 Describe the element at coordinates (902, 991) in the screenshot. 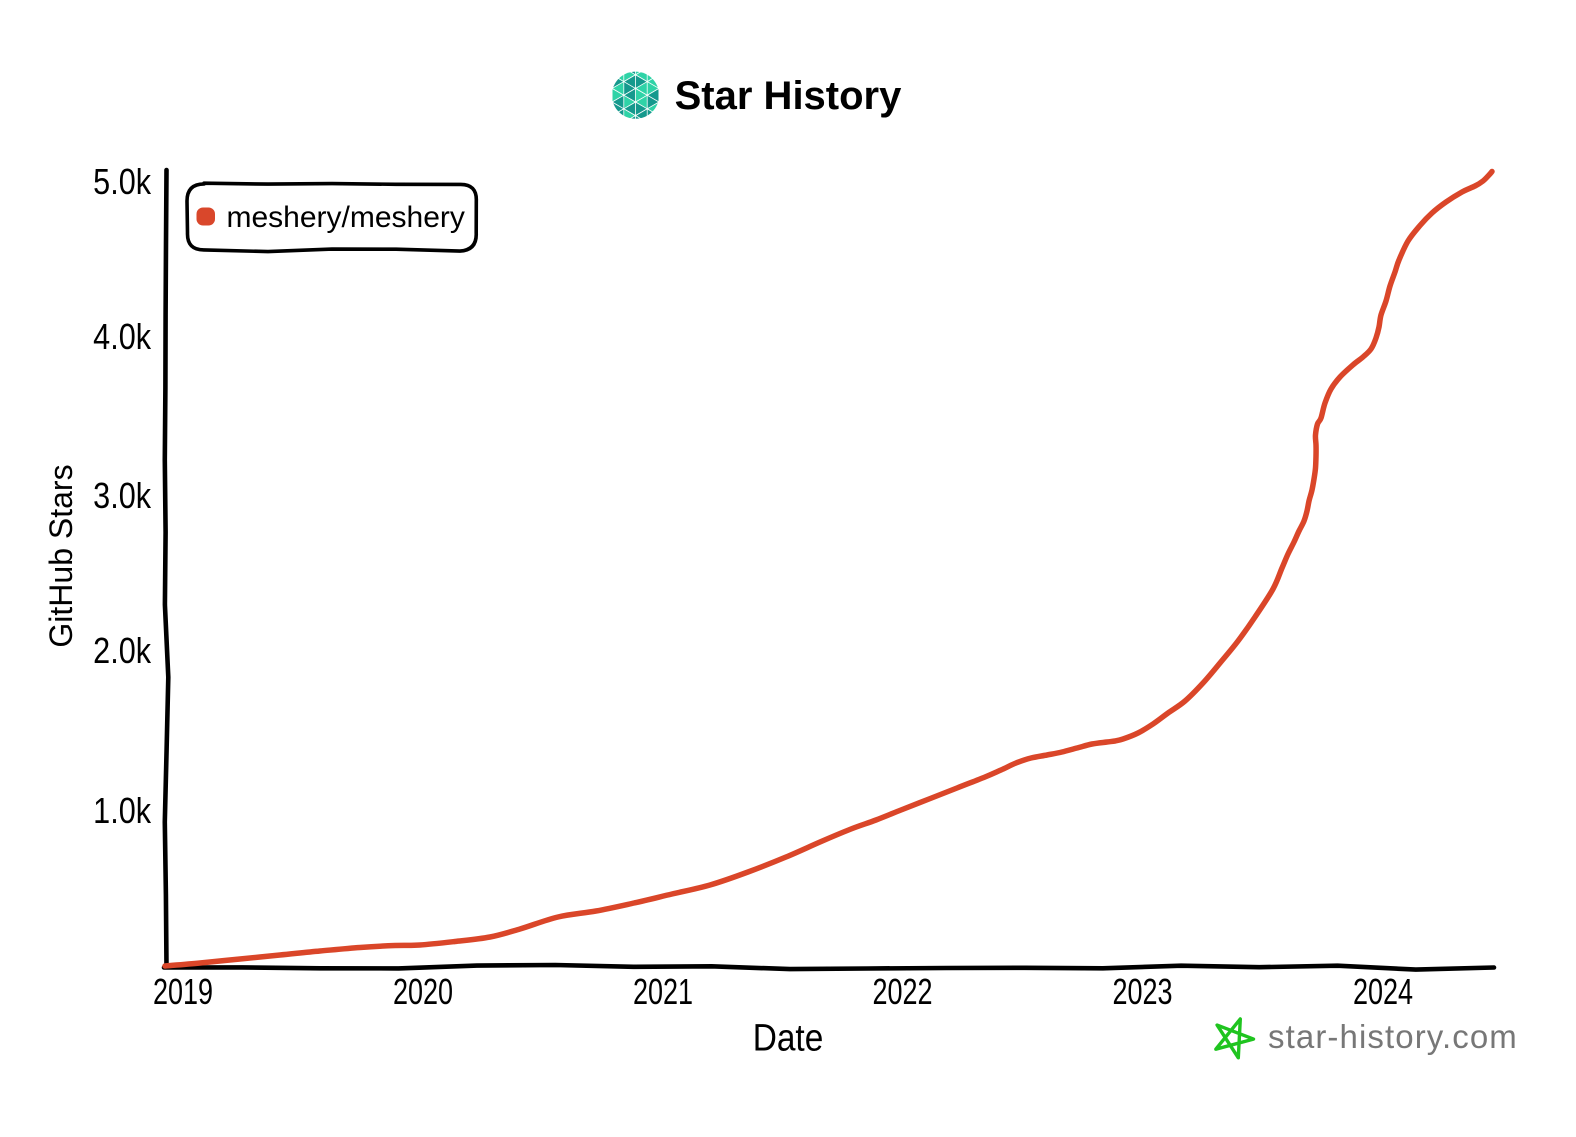

I see `svg-text: 2022` at that location.